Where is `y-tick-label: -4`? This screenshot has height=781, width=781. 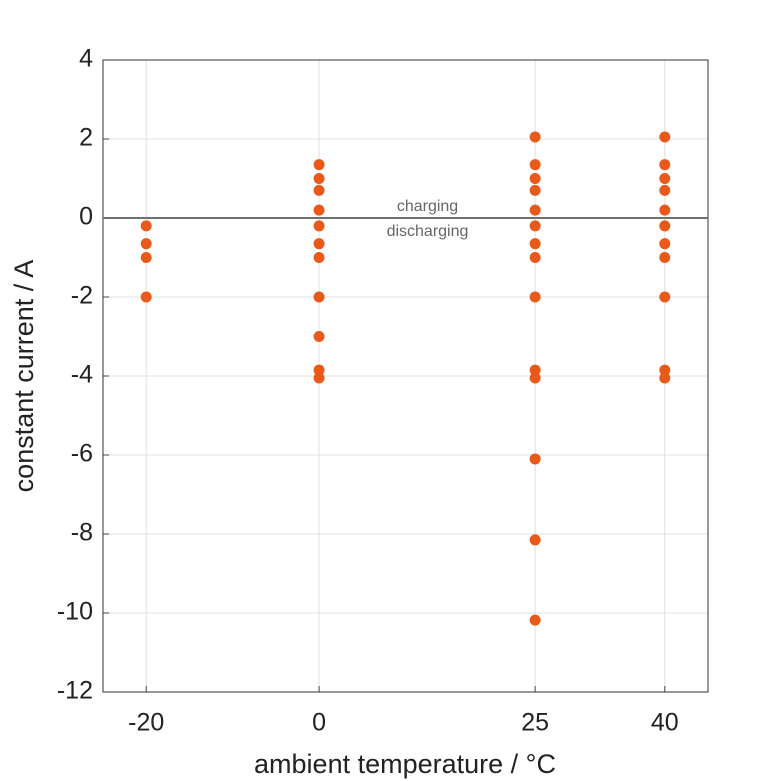
y-tick-label: -4 is located at coordinates (82, 375).